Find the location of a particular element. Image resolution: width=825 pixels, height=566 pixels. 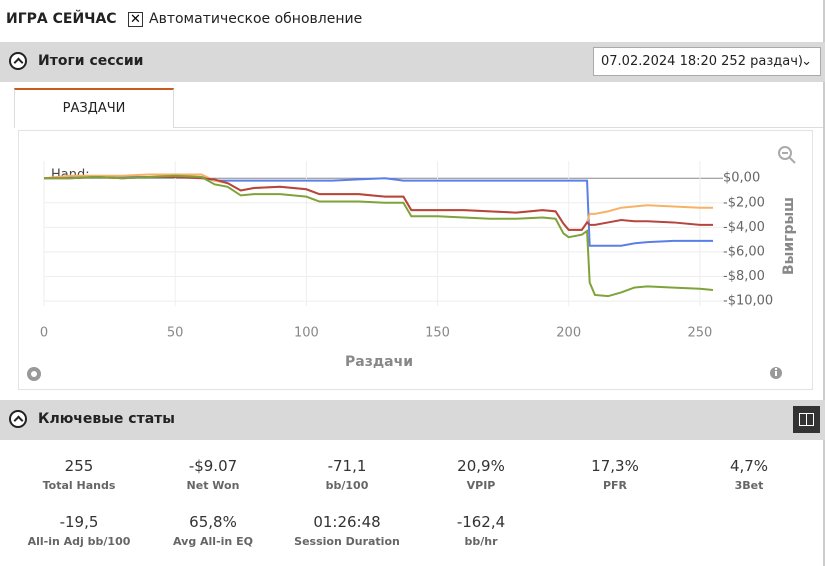

info-icon is located at coordinates (776, 373).